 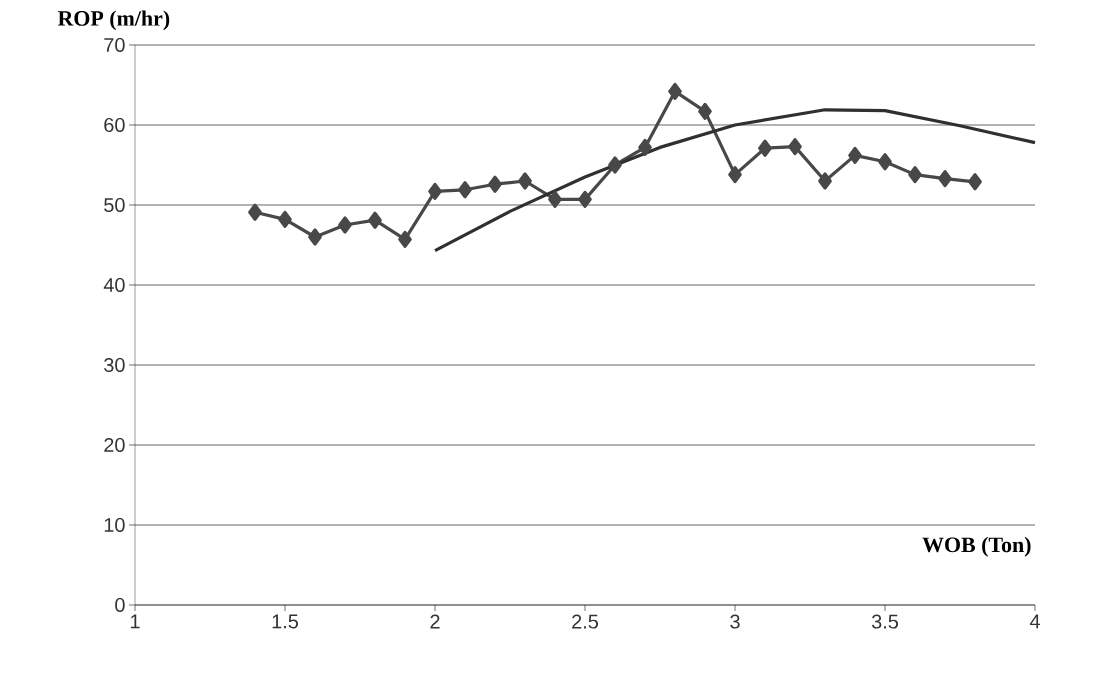 What do you see at coordinates (114, 285) in the screenshot?
I see `y-tick-label: 40` at bounding box center [114, 285].